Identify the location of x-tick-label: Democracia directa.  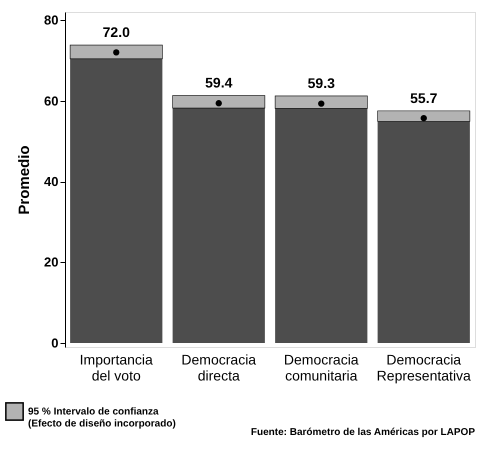
(218, 368).